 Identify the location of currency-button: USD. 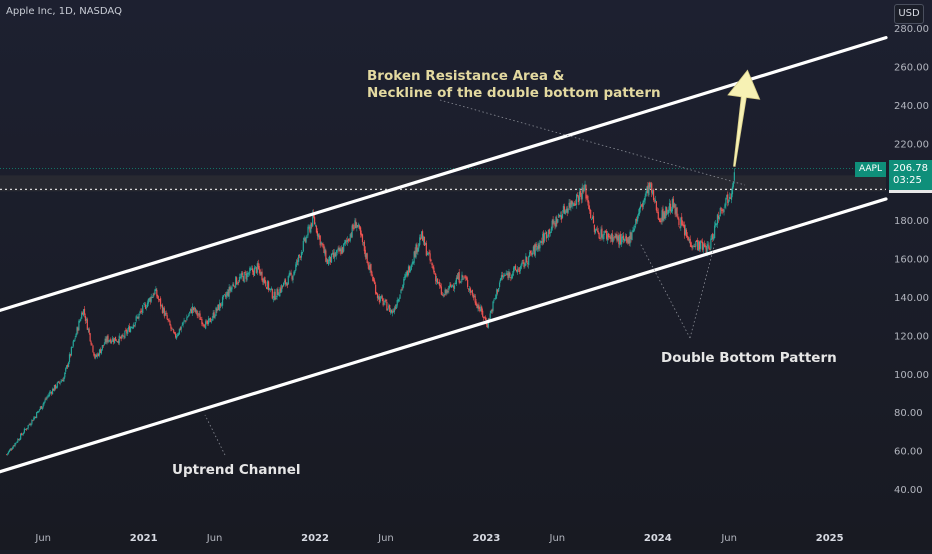
(909, 14).